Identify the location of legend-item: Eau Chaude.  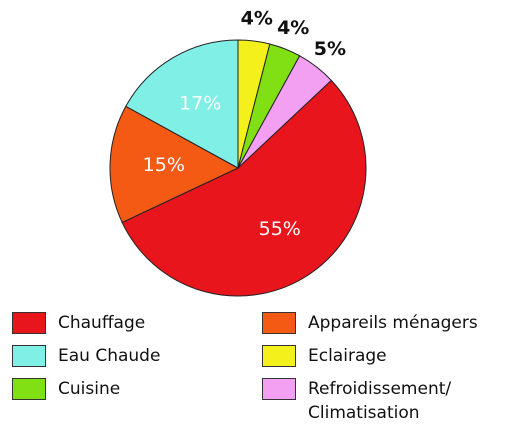
(137, 356).